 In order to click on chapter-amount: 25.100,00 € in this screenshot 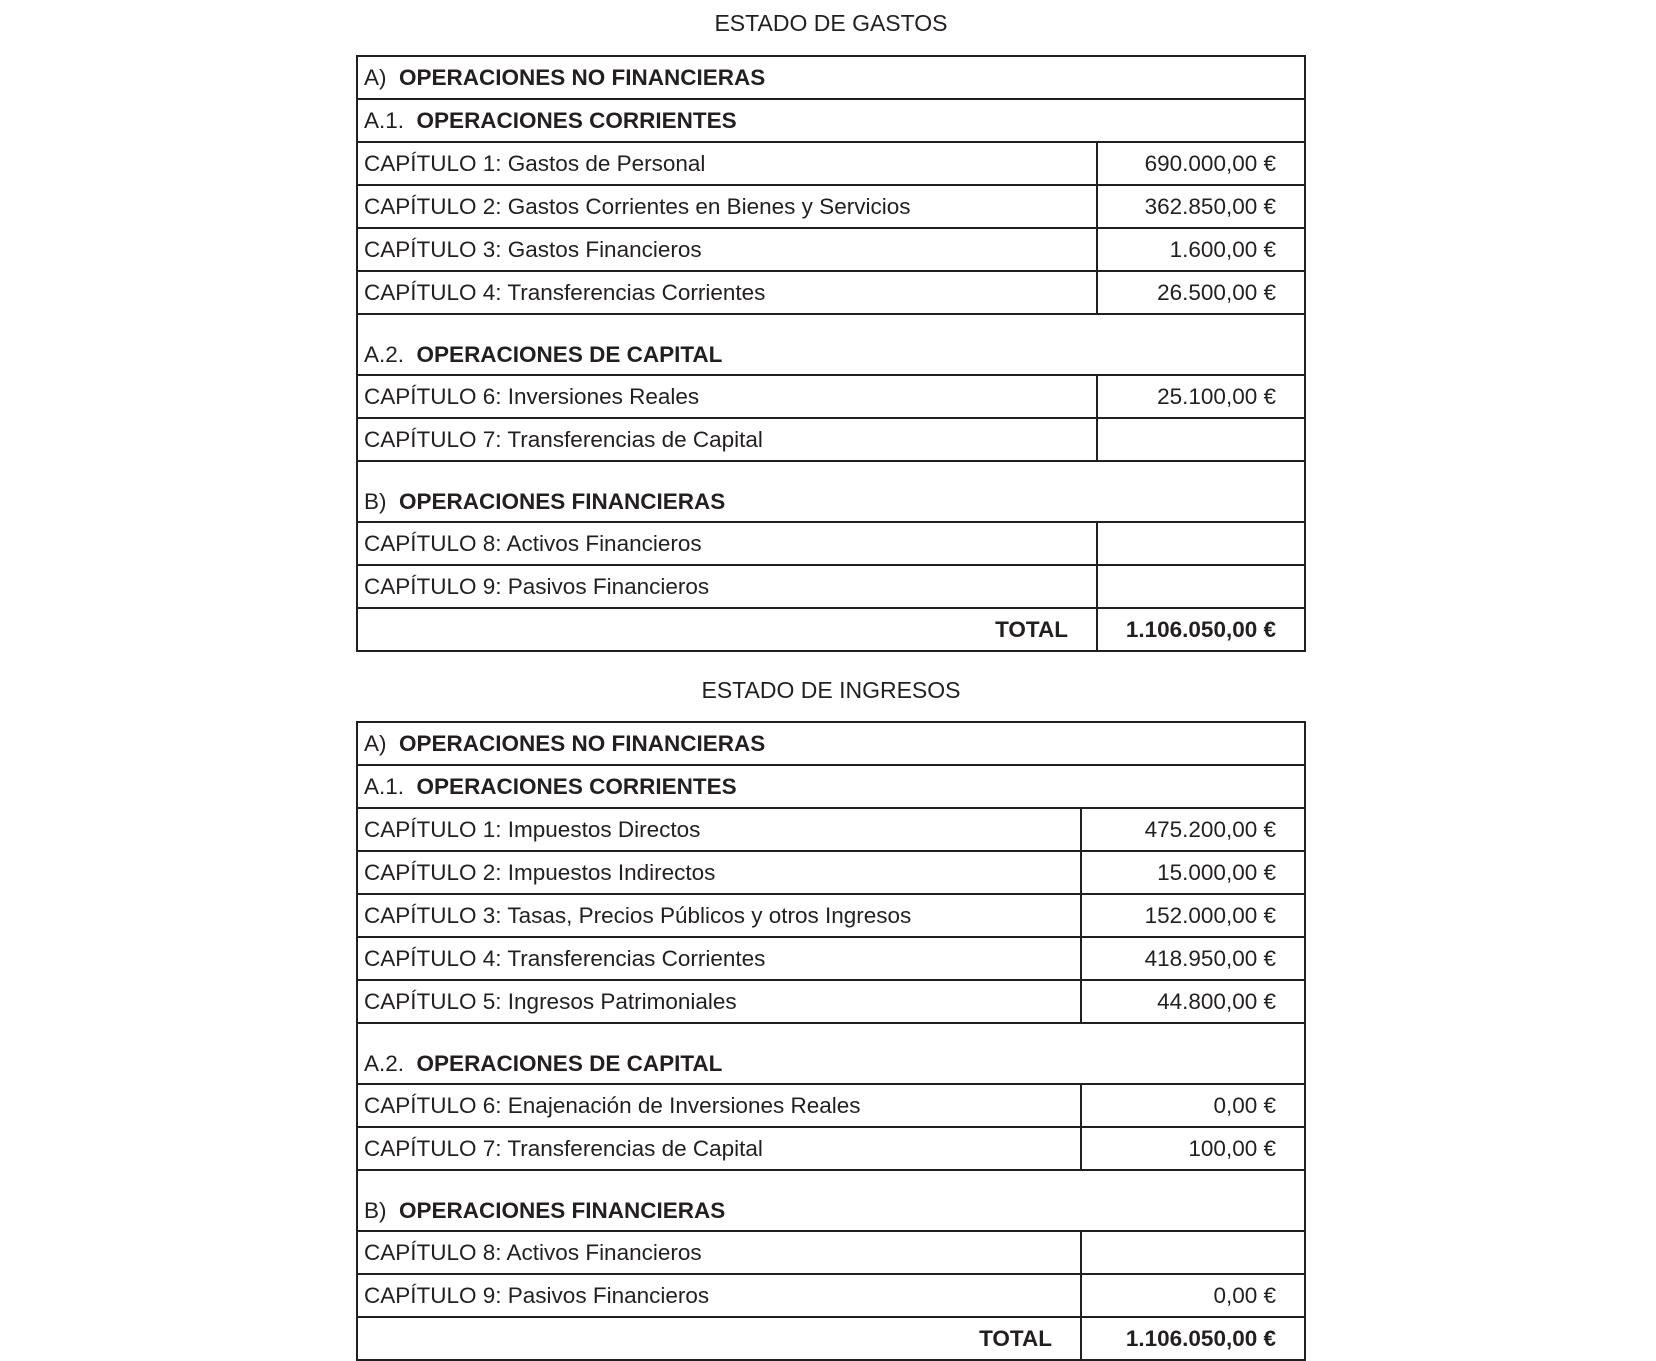, I will do `click(1201, 396)`.